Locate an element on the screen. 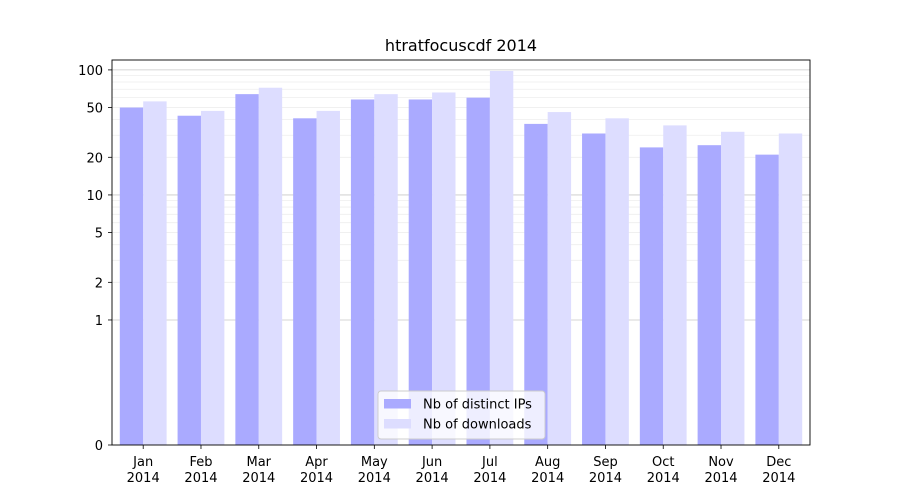 The image size is (900, 500). y-tick-label: 10 is located at coordinates (94, 196).